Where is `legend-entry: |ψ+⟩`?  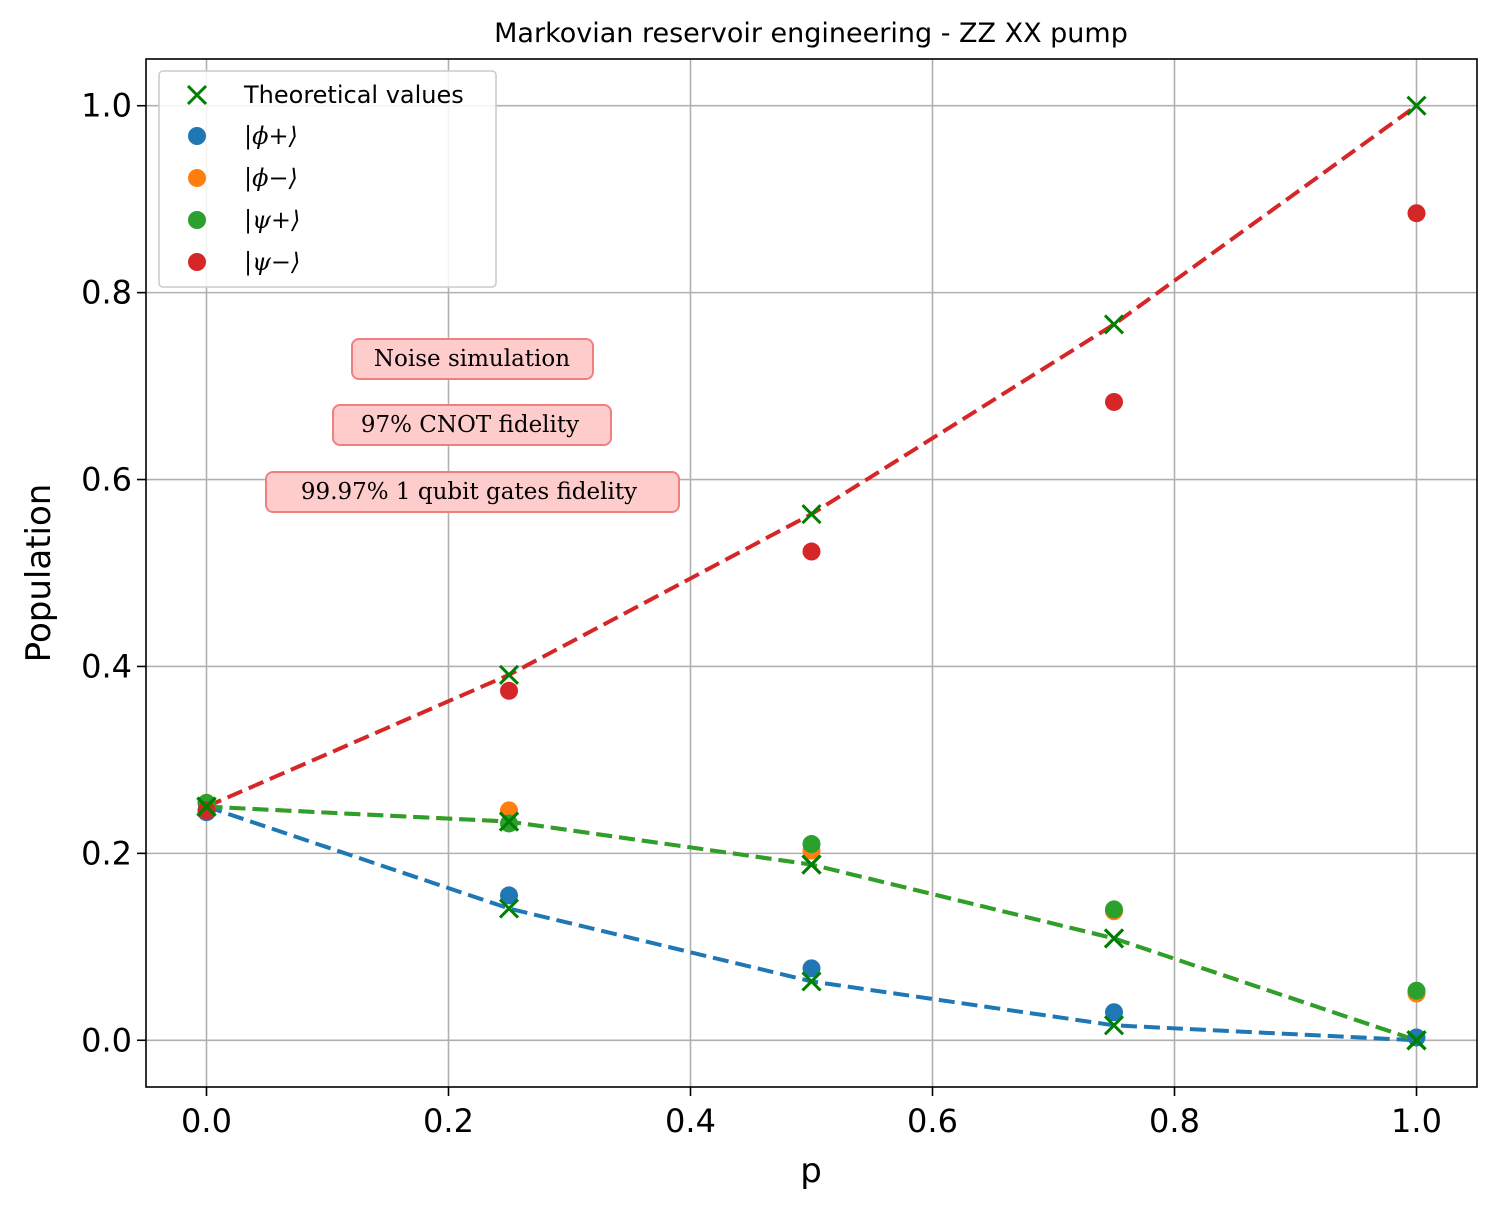 legend-entry: |ψ+⟩ is located at coordinates (244, 220).